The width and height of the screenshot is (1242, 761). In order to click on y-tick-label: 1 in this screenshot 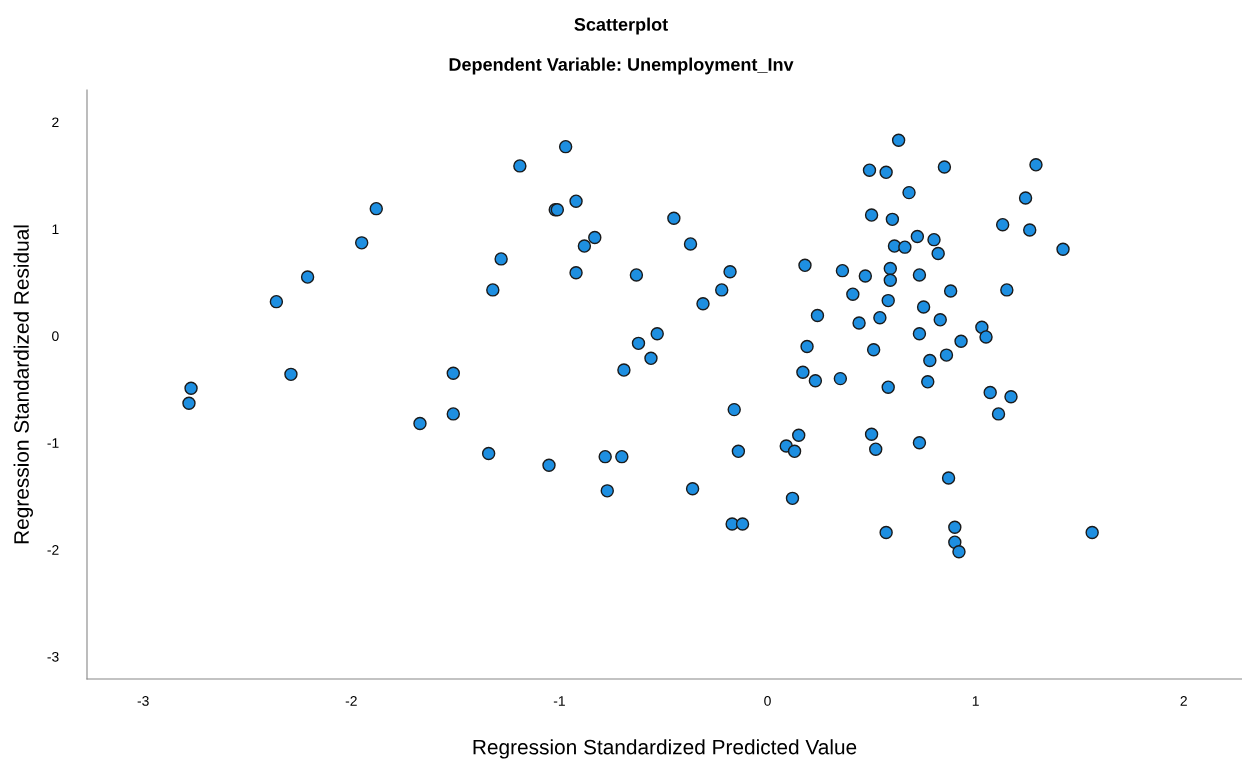, I will do `click(55, 229)`.